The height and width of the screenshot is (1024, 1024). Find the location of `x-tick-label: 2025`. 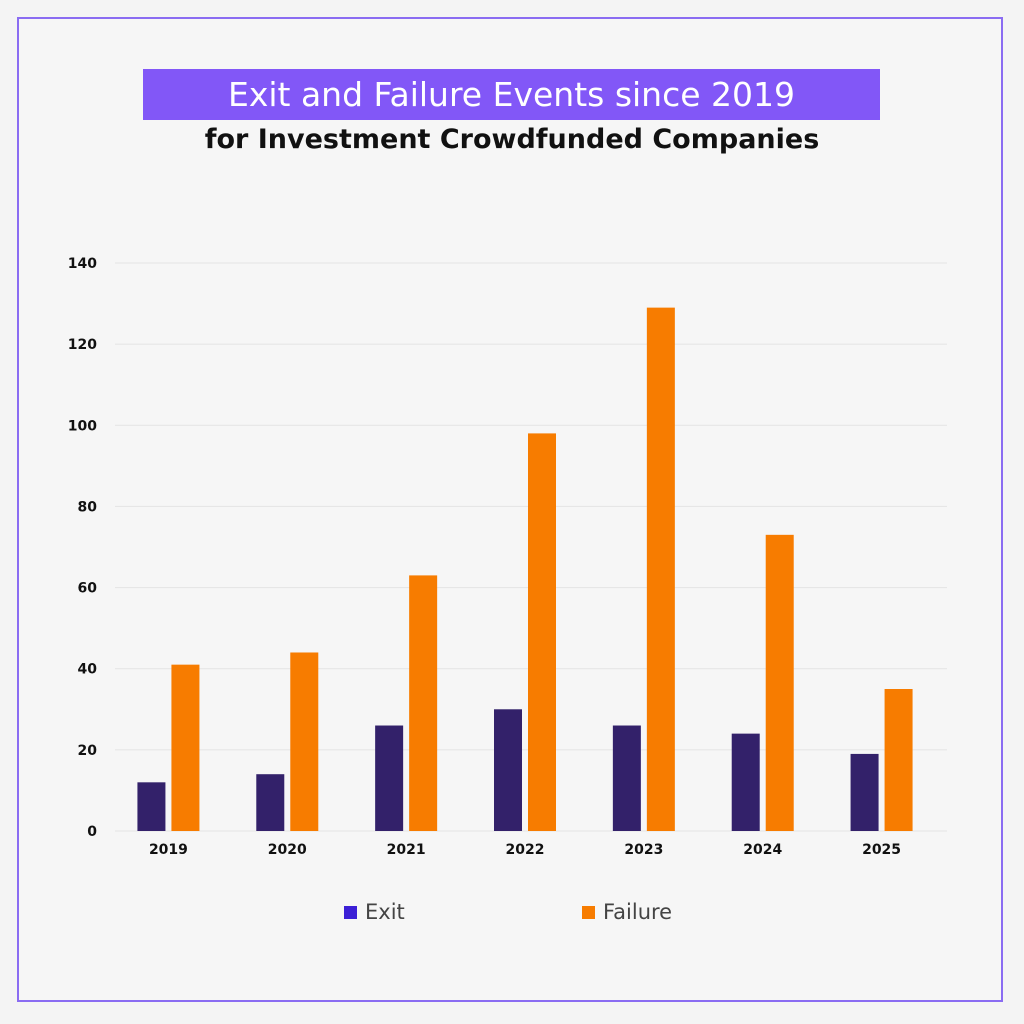

x-tick-label: 2025 is located at coordinates (881, 850).